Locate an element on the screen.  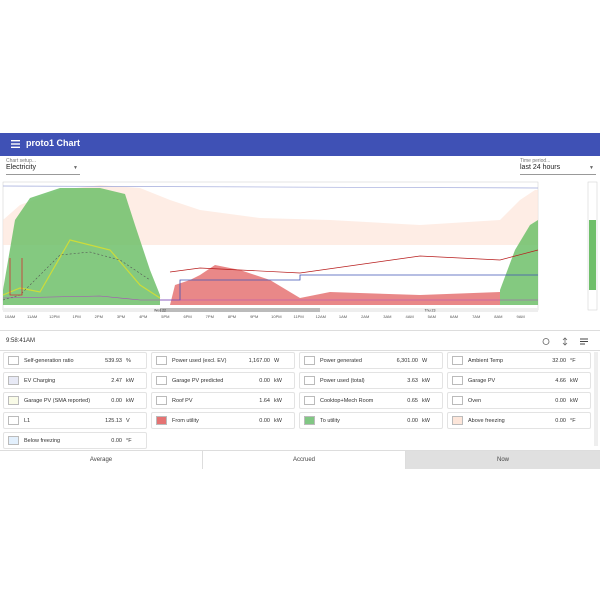
item-value: 1.64 is located at coordinates (264, 401).